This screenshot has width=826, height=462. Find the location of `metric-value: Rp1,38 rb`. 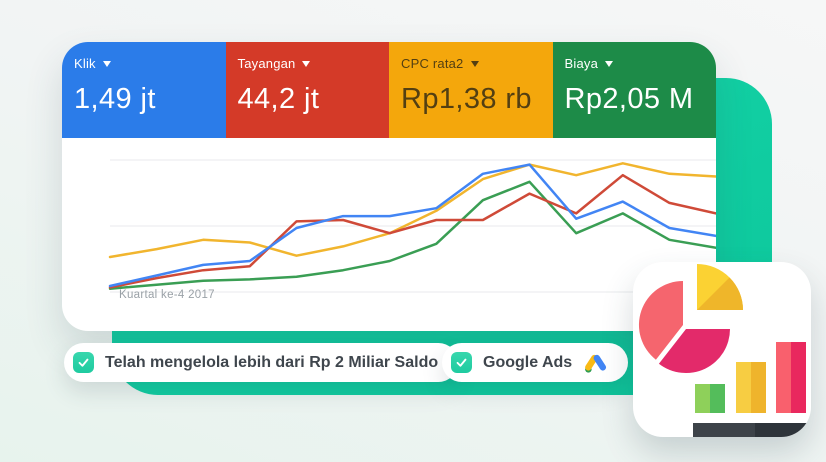

metric-value: Rp1,38 rb is located at coordinates (466, 99).